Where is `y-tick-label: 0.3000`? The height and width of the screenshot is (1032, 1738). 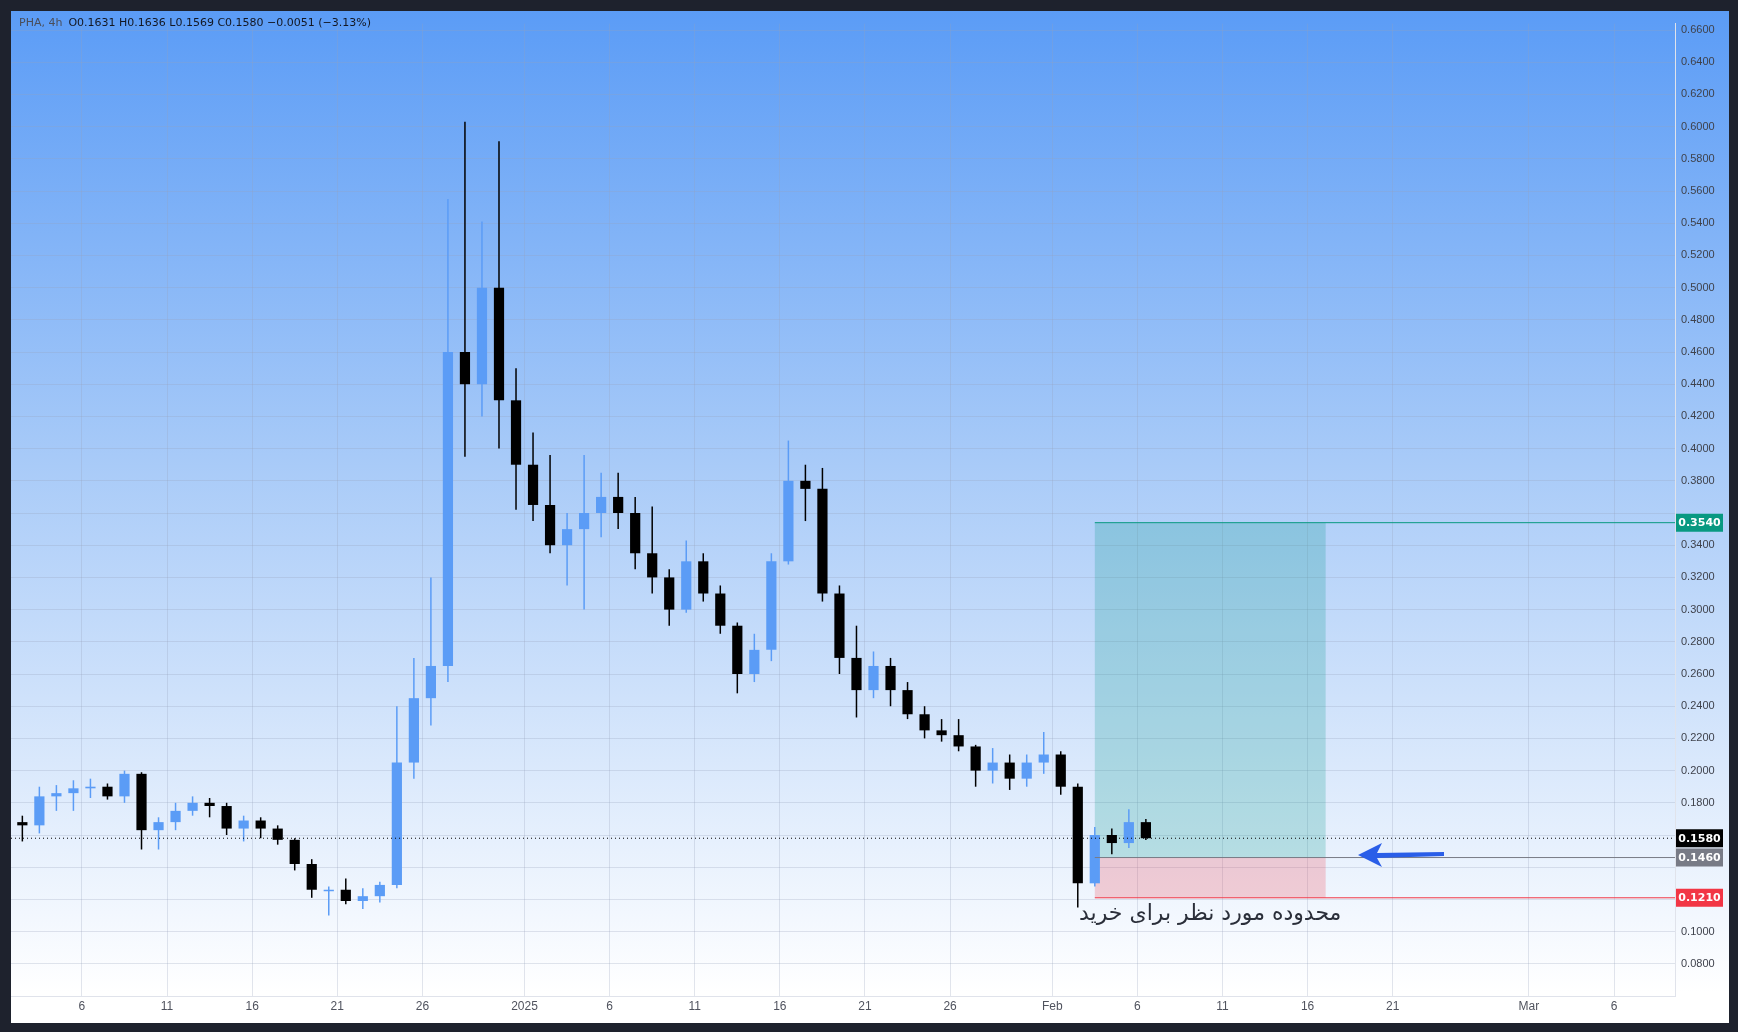 y-tick-label: 0.3000 is located at coordinates (1698, 608).